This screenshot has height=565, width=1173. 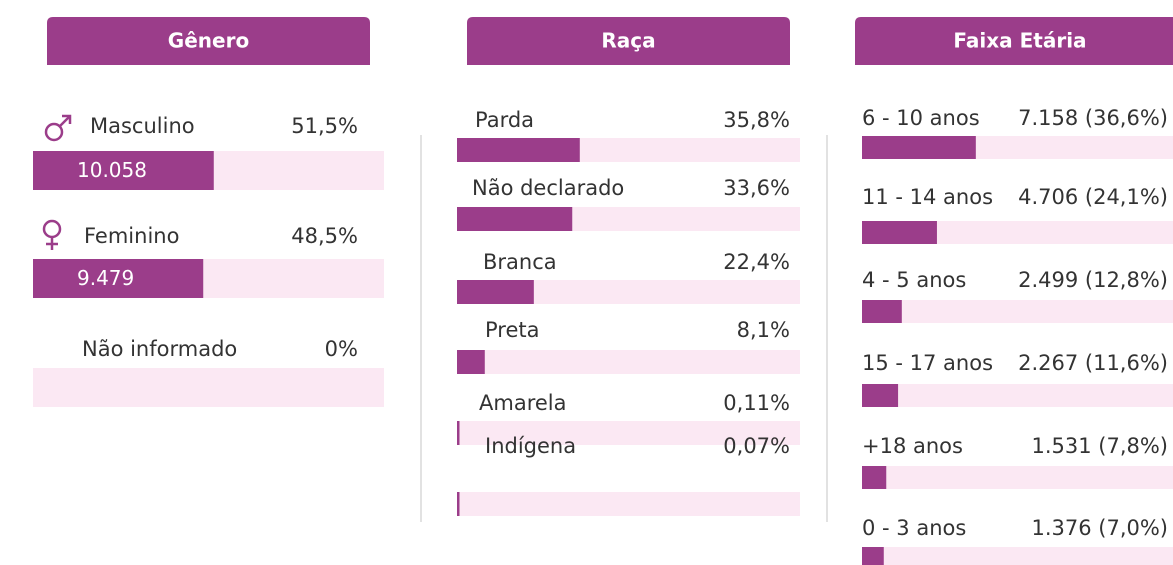 What do you see at coordinates (523, 403) in the screenshot?
I see `category-label: Amarela` at bounding box center [523, 403].